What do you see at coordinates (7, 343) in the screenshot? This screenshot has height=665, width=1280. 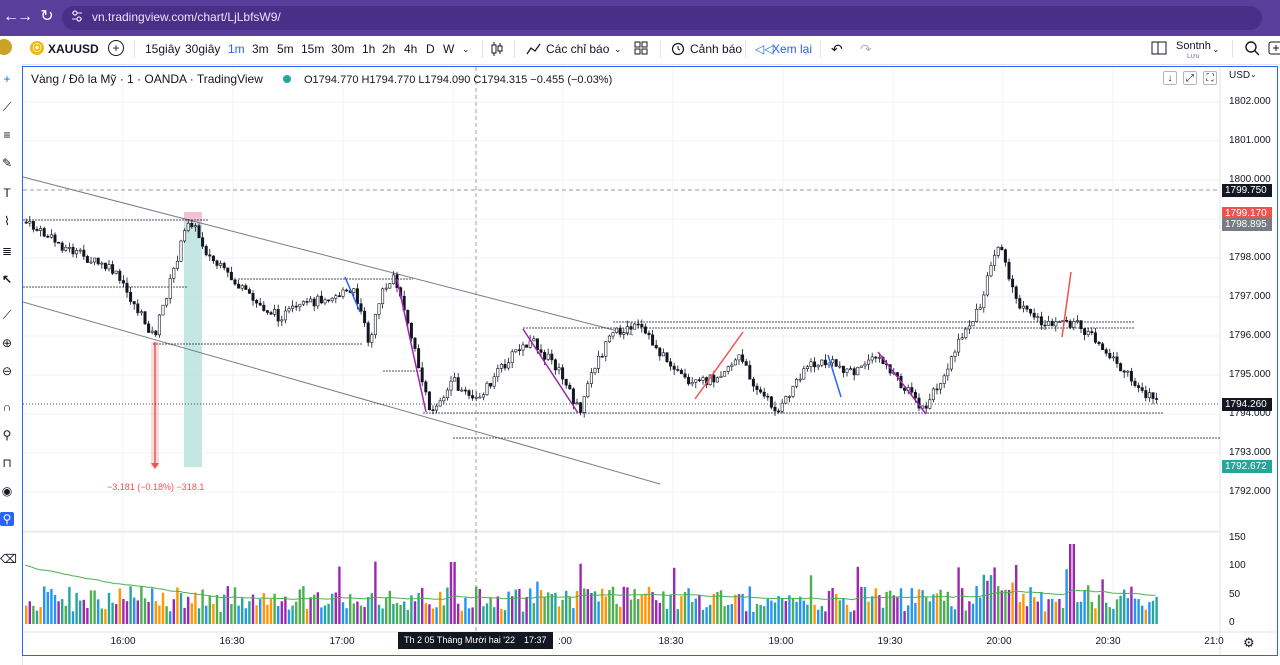 I see `zoom-in-icon: ⊕` at bounding box center [7, 343].